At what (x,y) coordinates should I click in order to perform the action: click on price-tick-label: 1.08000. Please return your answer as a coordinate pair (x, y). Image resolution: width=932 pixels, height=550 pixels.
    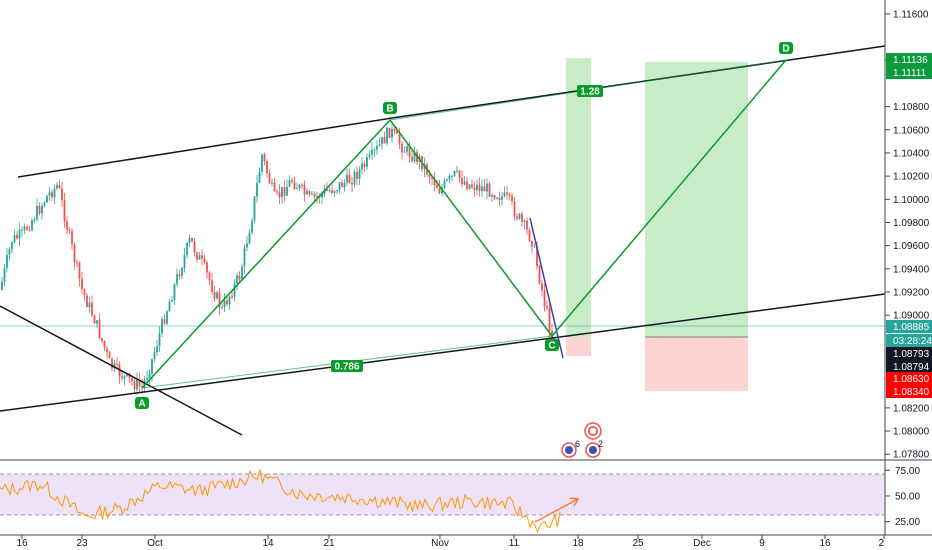
    Looking at the image, I should click on (911, 432).